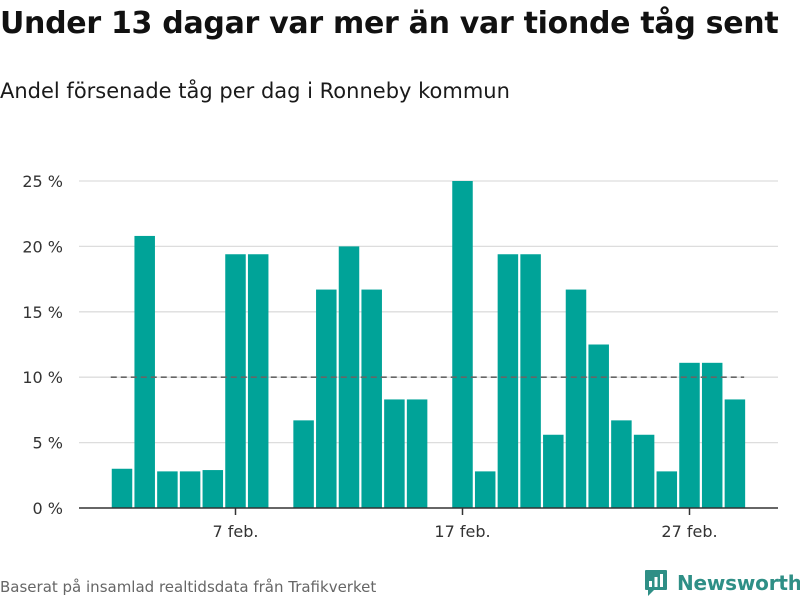 This screenshot has width=800, height=600. Describe the element at coordinates (236, 531) in the screenshot. I see `x-tick-label: 7 feb.` at that location.